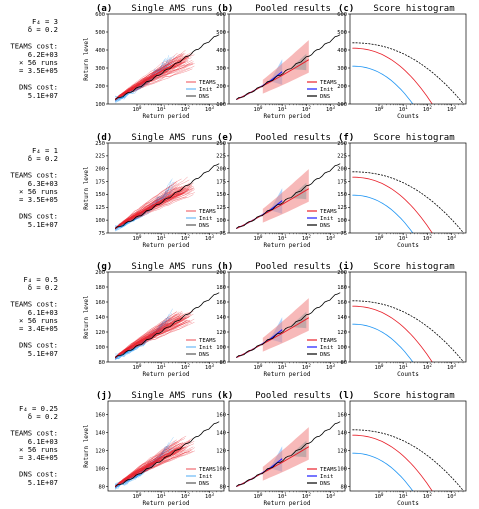  Describe the element at coordinates (38, 87) in the screenshot. I see `row-label-line: DNS cost:` at that location.